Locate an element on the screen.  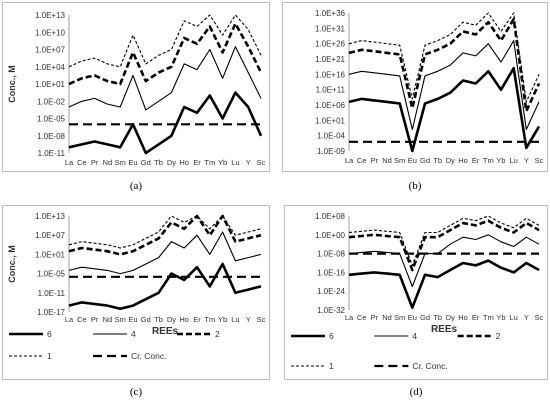
legend-label: 6 is located at coordinates (331, 336).